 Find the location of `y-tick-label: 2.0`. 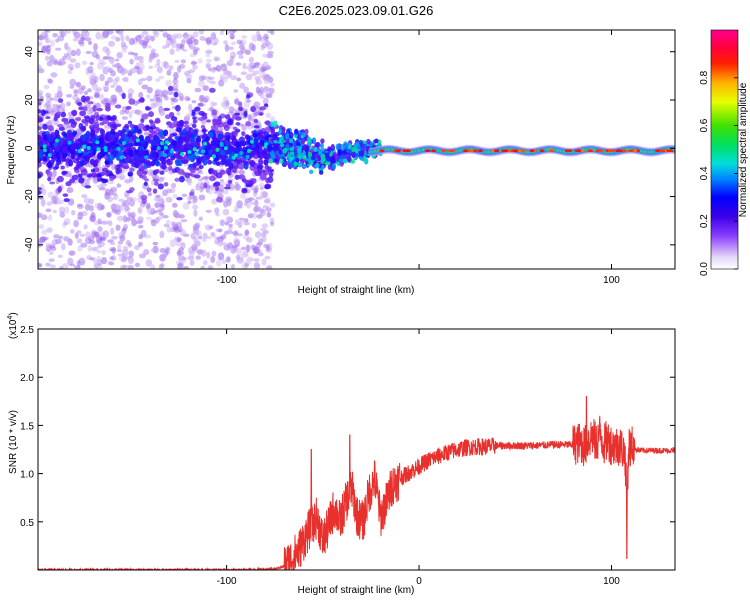

y-tick-label: 2.0 is located at coordinates (27, 378).